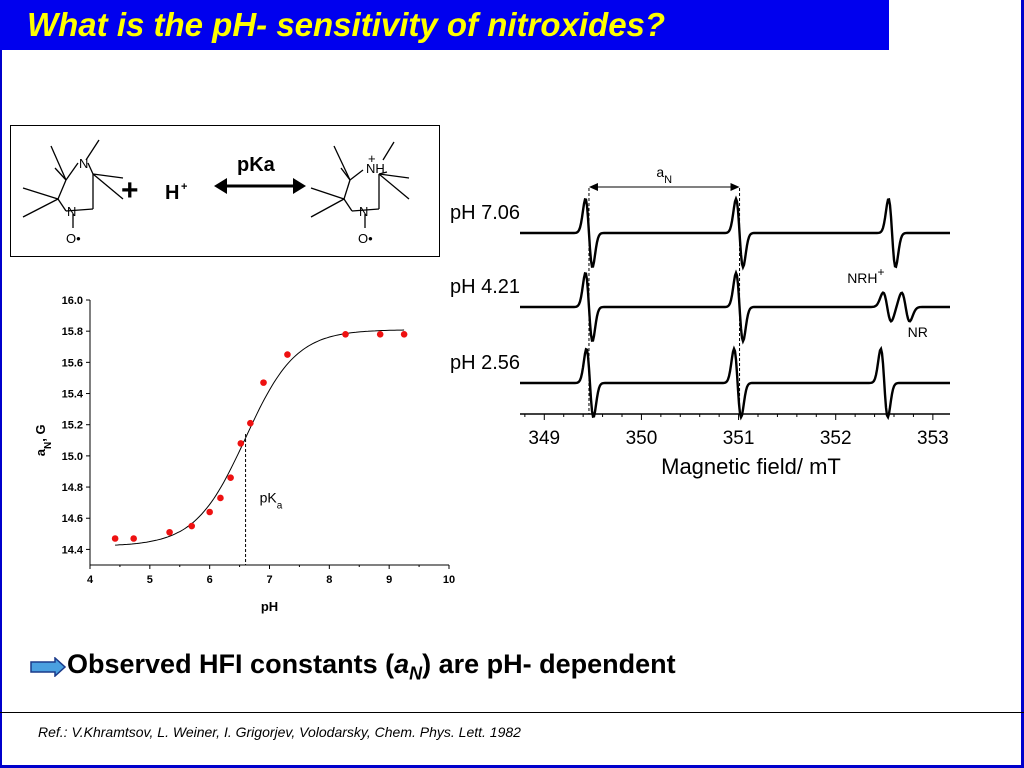 The image size is (1024, 768). I want to click on nr-label: NR, so click(918, 332).